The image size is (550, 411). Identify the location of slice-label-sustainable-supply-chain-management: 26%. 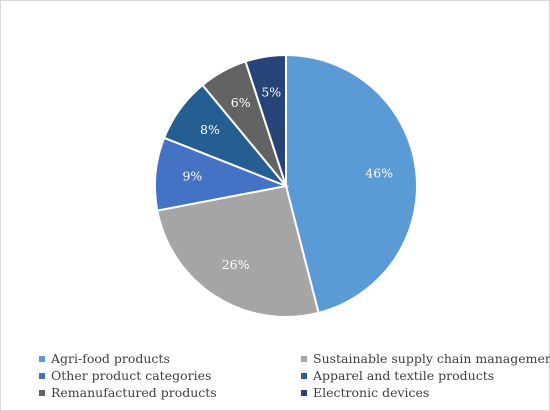
(236, 264).